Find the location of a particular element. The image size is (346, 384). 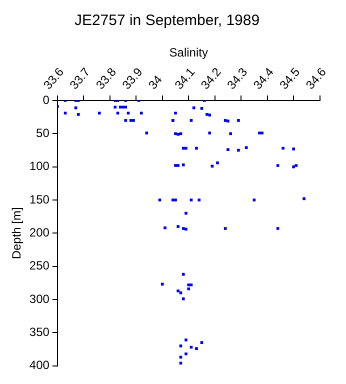

y-tick-label: 0 is located at coordinates (46, 99).